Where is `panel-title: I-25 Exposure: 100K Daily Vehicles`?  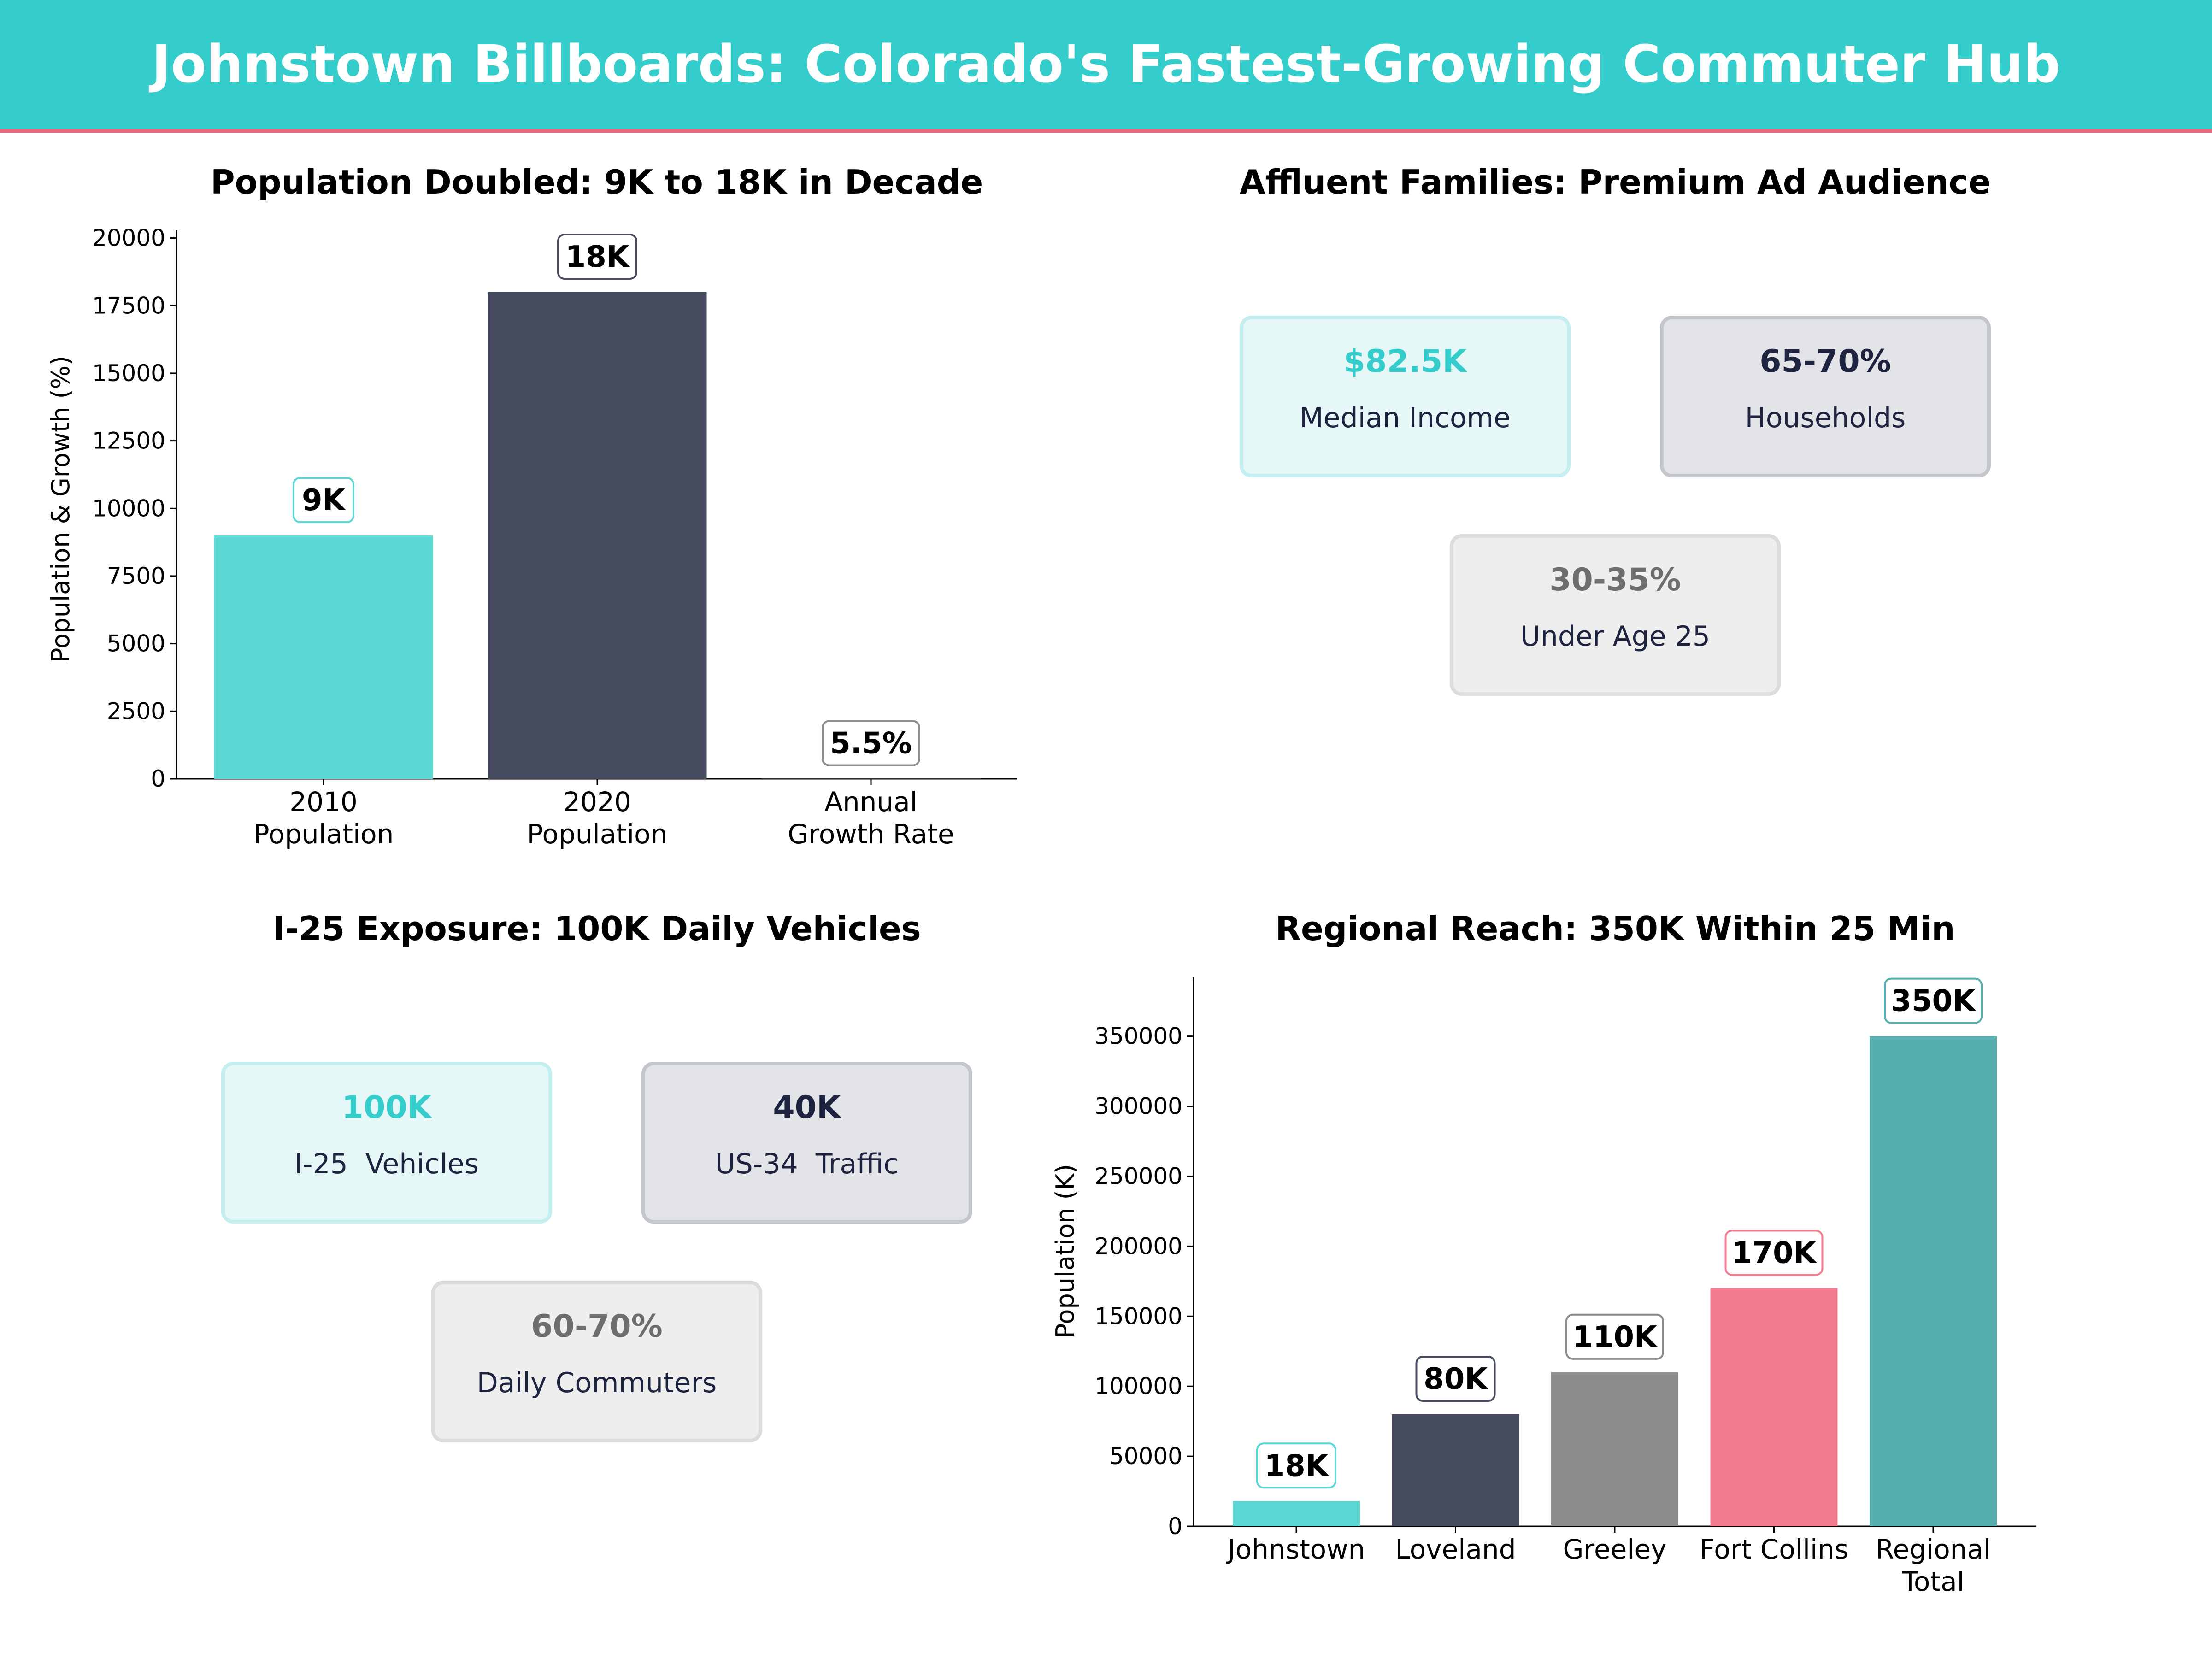 panel-title: I-25 Exposure: 100K Daily Vehicles is located at coordinates (596, 928).